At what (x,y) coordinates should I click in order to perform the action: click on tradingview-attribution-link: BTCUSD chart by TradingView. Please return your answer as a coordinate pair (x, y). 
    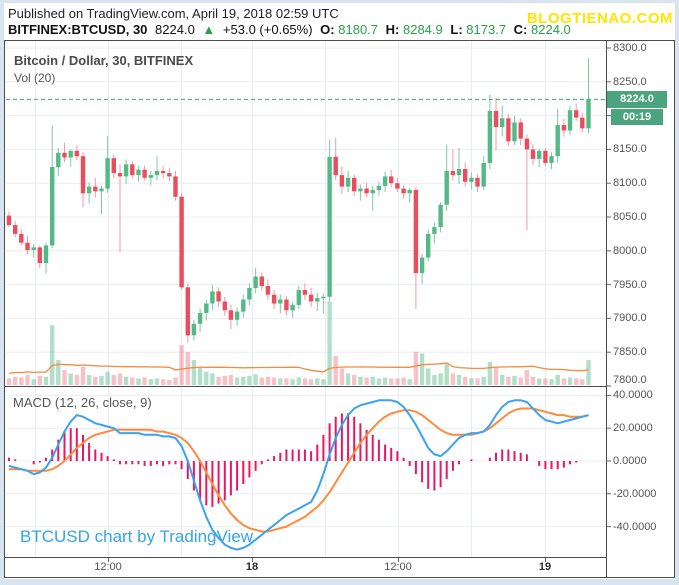
    Looking at the image, I should click on (137, 536).